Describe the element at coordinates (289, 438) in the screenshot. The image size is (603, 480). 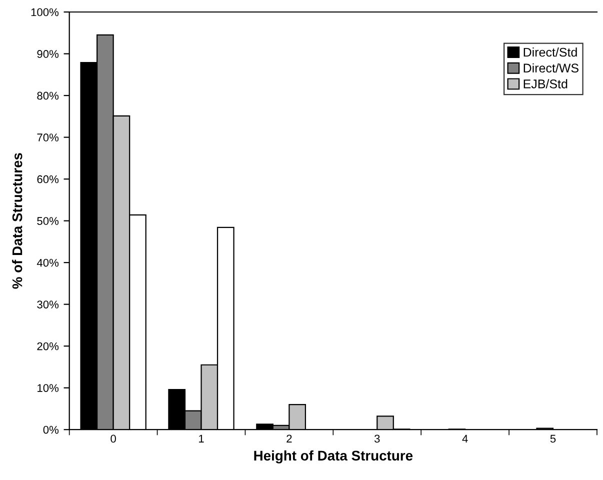
I see `x-tick-label: 2` at that location.